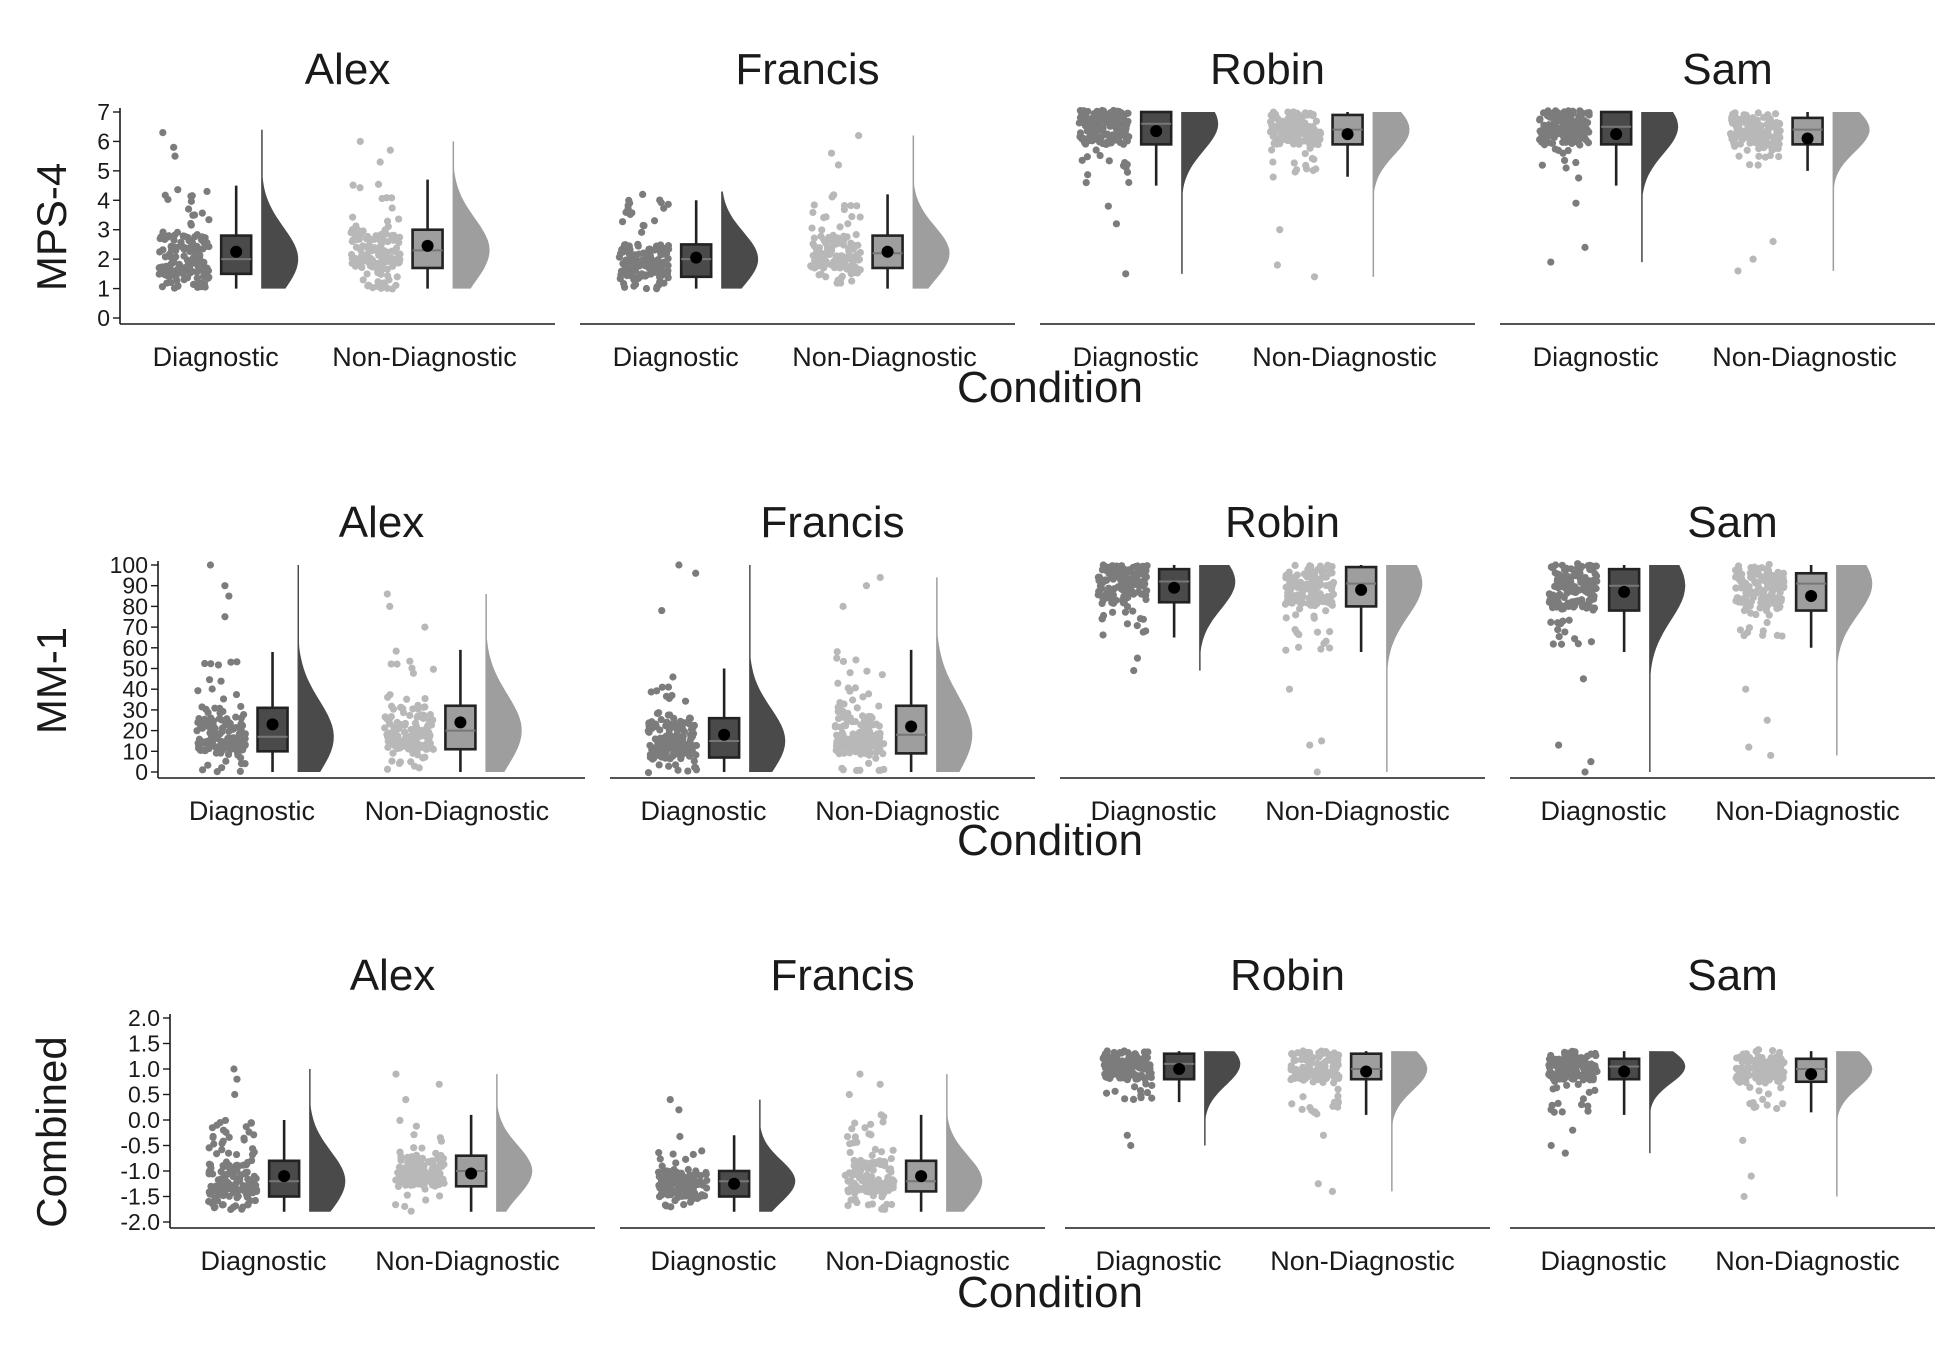 The height and width of the screenshot is (1355, 1950). I want to click on y-tick-label: 10, so click(135, 751).